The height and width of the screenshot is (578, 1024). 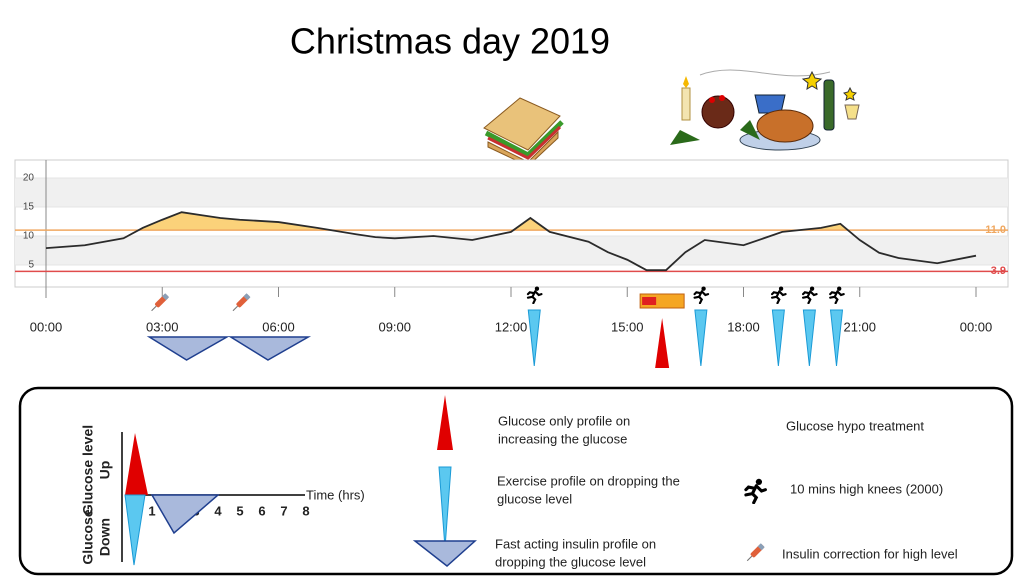 What do you see at coordinates (239, 510) in the screenshot?
I see `mini-tick-label: 5` at bounding box center [239, 510].